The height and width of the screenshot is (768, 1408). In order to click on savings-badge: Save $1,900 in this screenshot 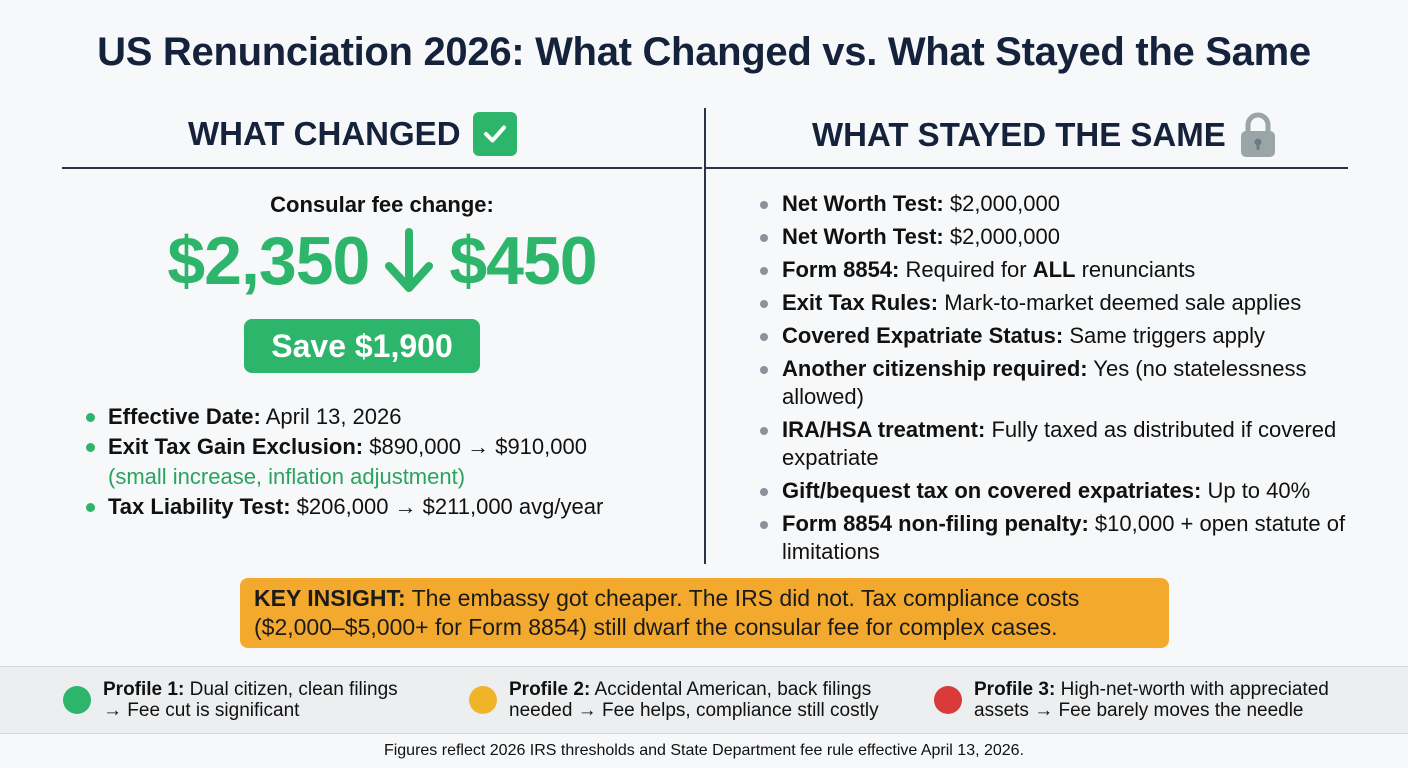, I will do `click(362, 346)`.